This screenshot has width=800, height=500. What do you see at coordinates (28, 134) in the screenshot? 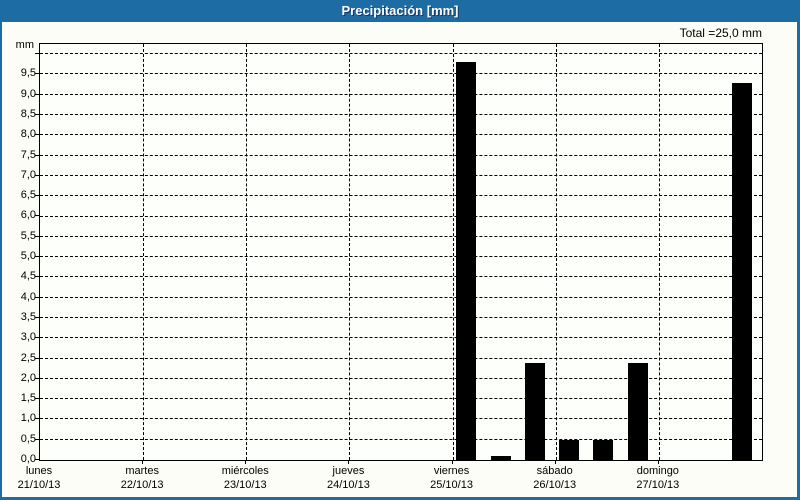
I see `y-tick-label: 8,0` at bounding box center [28, 134].